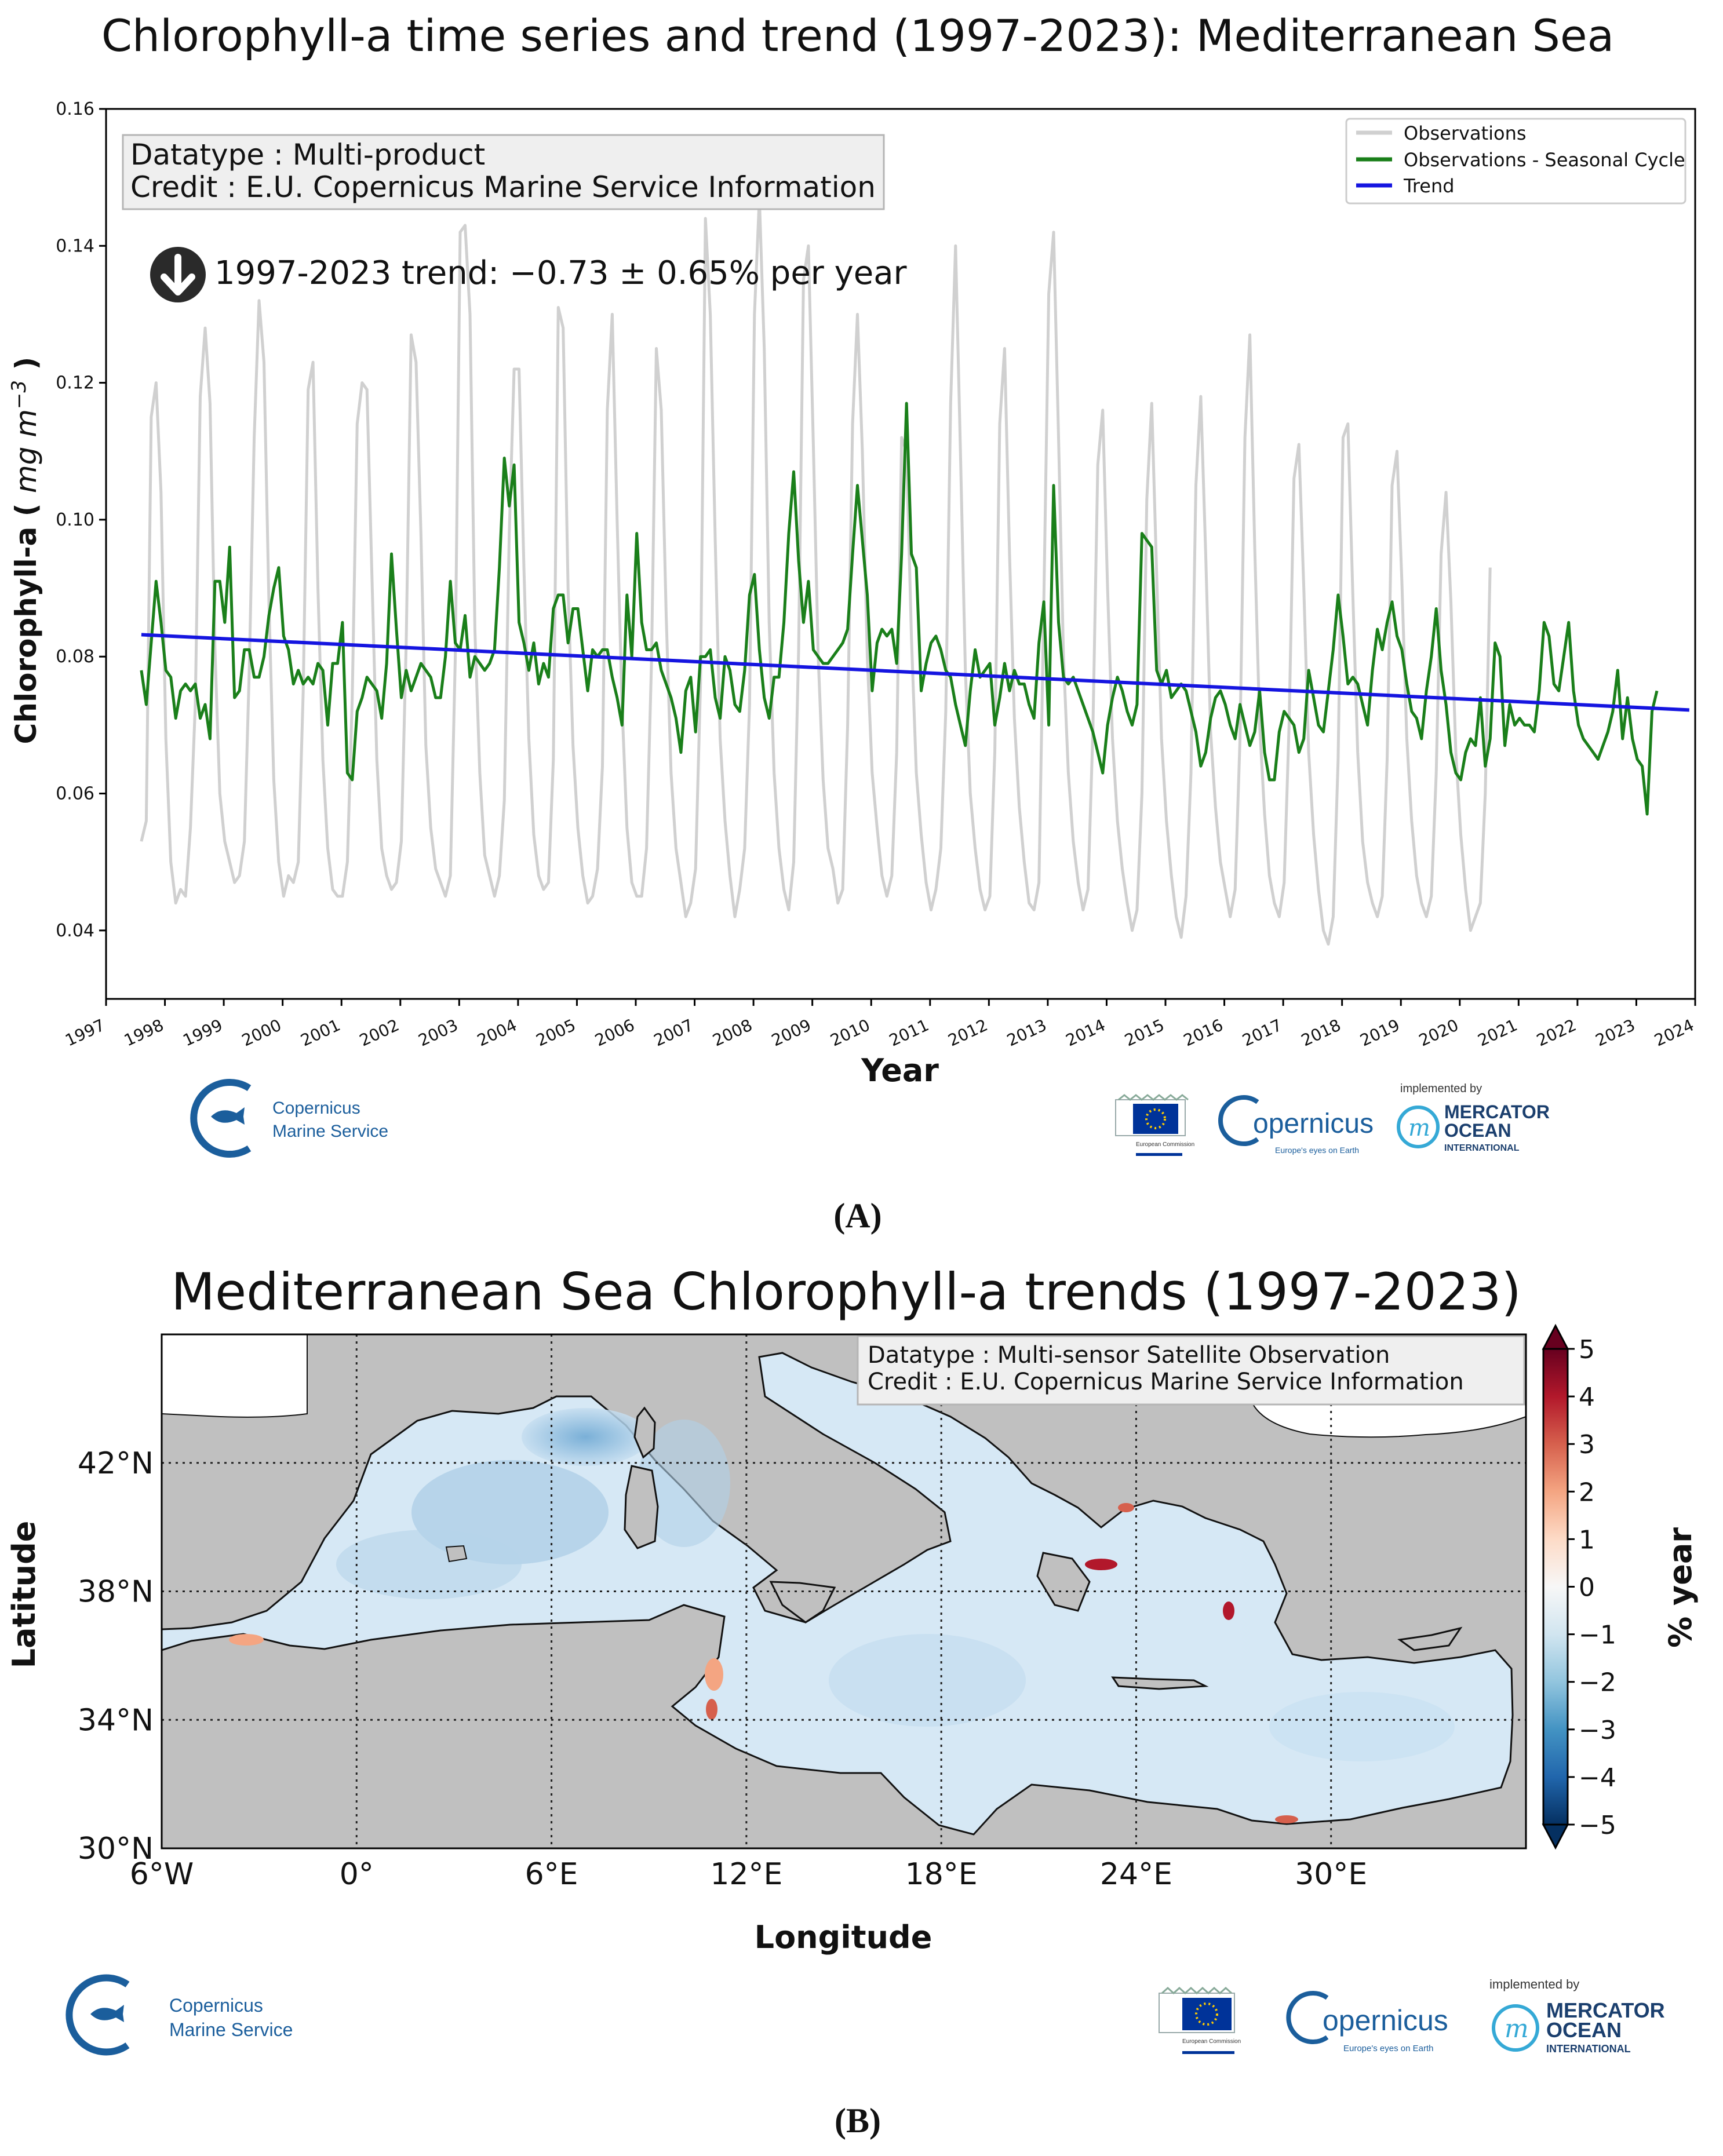 The image size is (1723, 2156). I want to click on eu-commission-logo-b: European Commission, so click(1200, 2020).